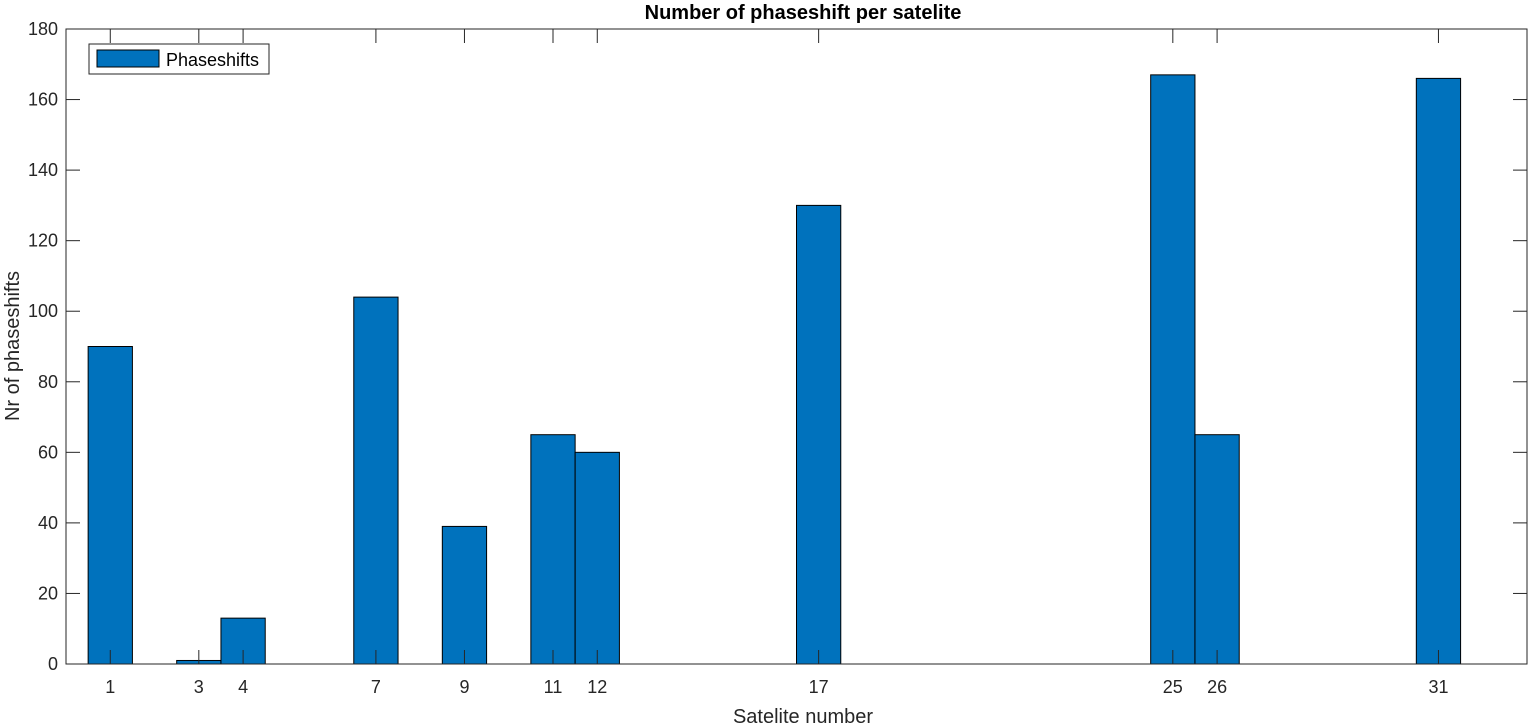 This screenshot has height=727, width=1530. Describe the element at coordinates (48, 523) in the screenshot. I see `y-tick-label: 40` at that location.